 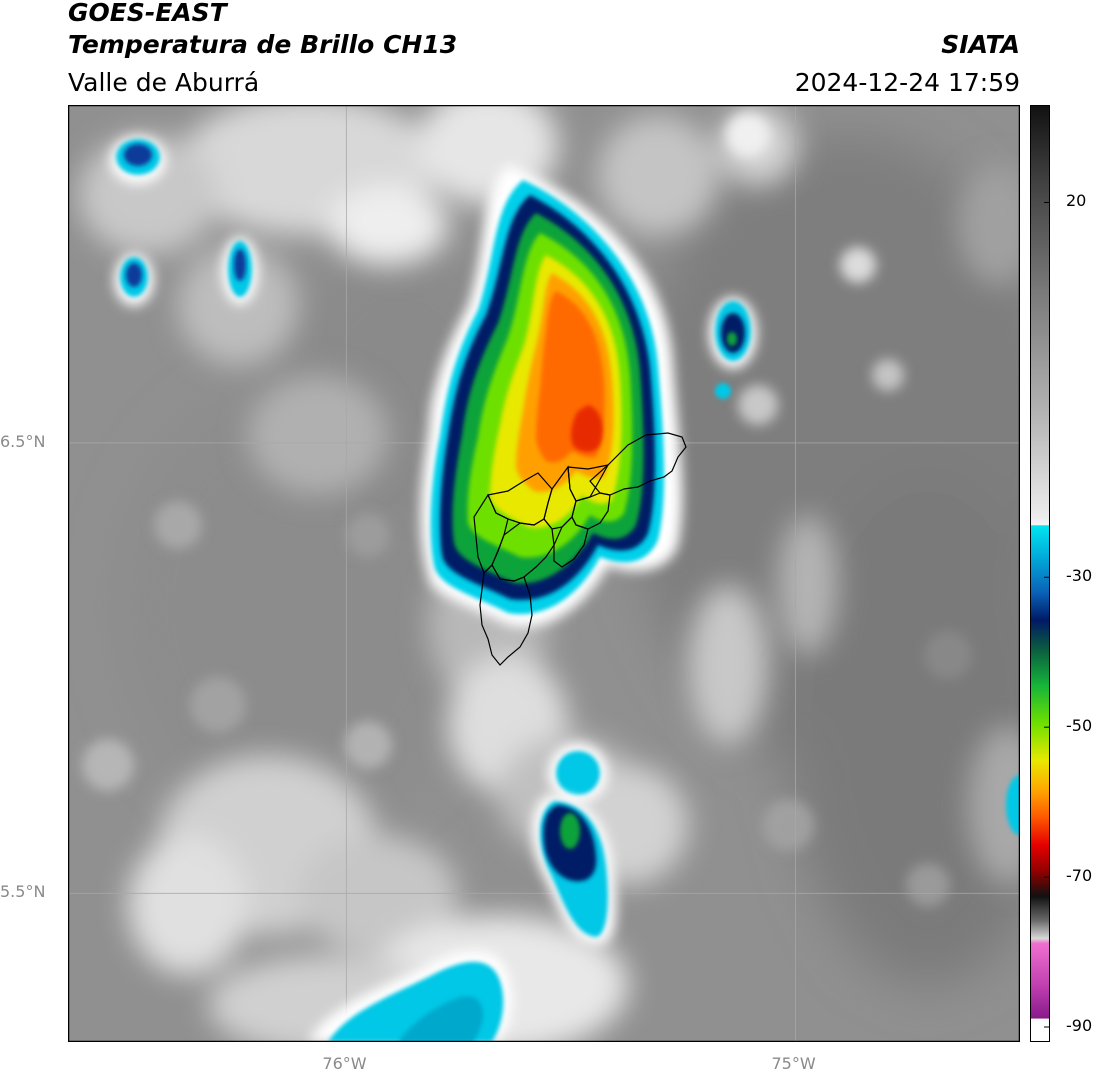 What do you see at coordinates (1079, 726) in the screenshot?
I see `colorbar-label-minus50: -50` at bounding box center [1079, 726].